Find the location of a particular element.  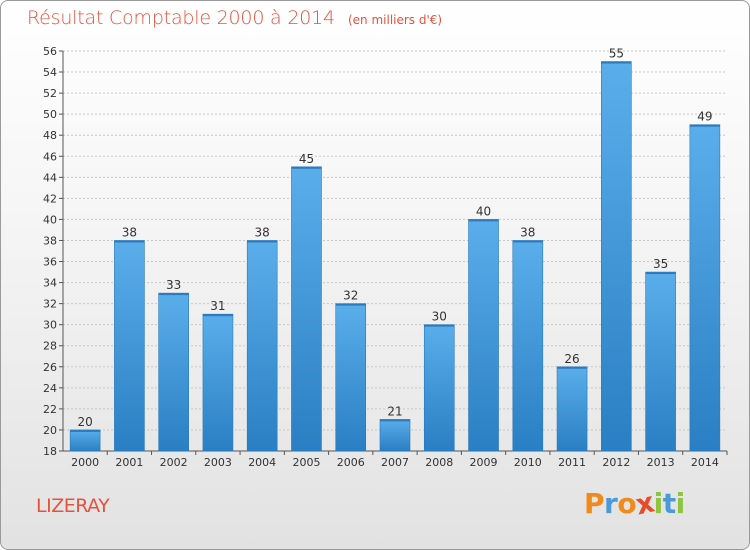

bar-2003 is located at coordinates (218, 382).